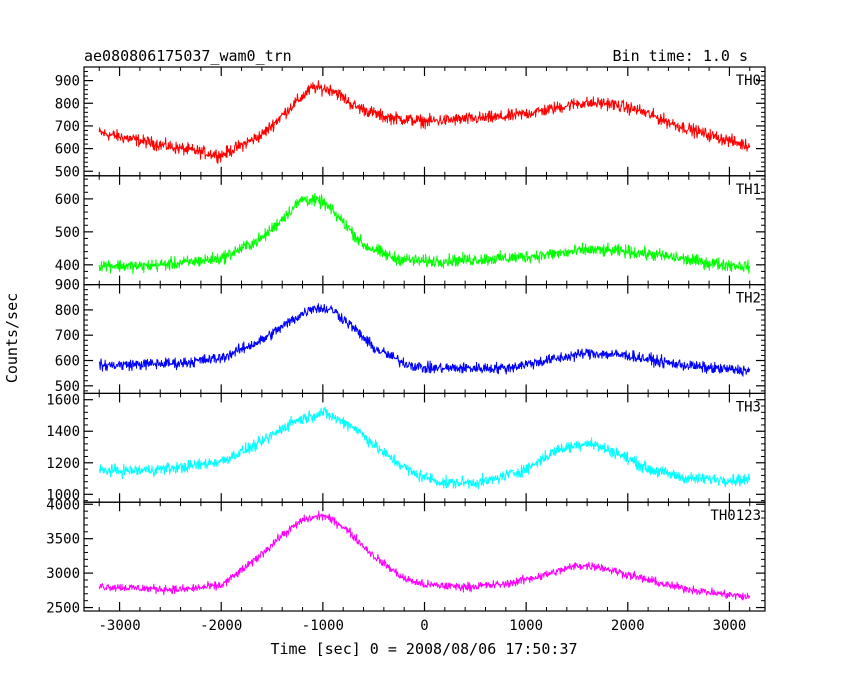 The image size is (850, 680). I want to click on series-line-th2, so click(424, 340).